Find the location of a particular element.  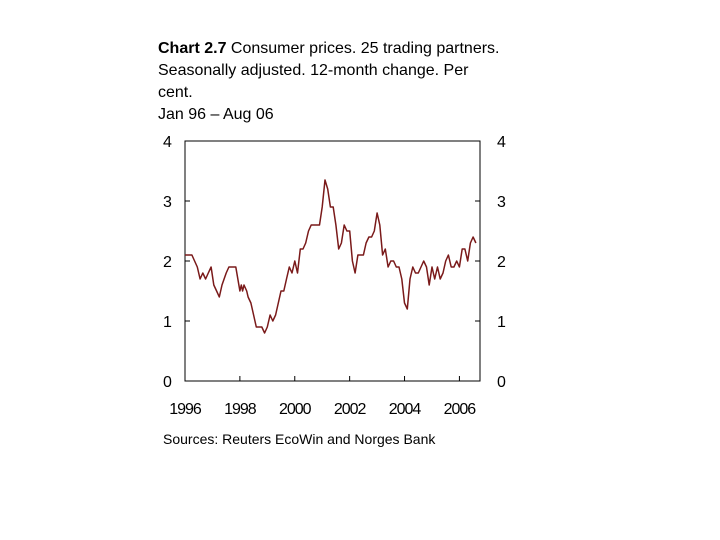

series-line is located at coordinates (331, 256).